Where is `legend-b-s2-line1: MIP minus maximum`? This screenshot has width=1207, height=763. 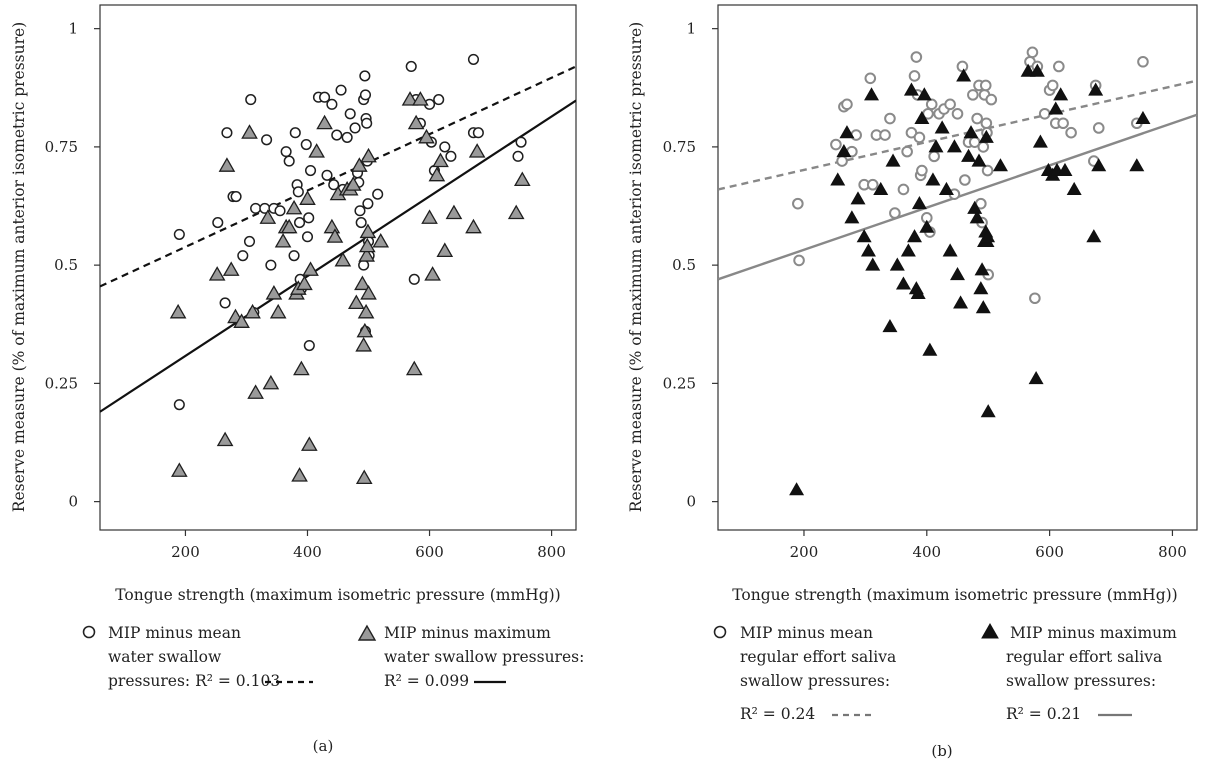
legend-b-s2-line1: MIP minus maximum is located at coordinates (1093, 633).